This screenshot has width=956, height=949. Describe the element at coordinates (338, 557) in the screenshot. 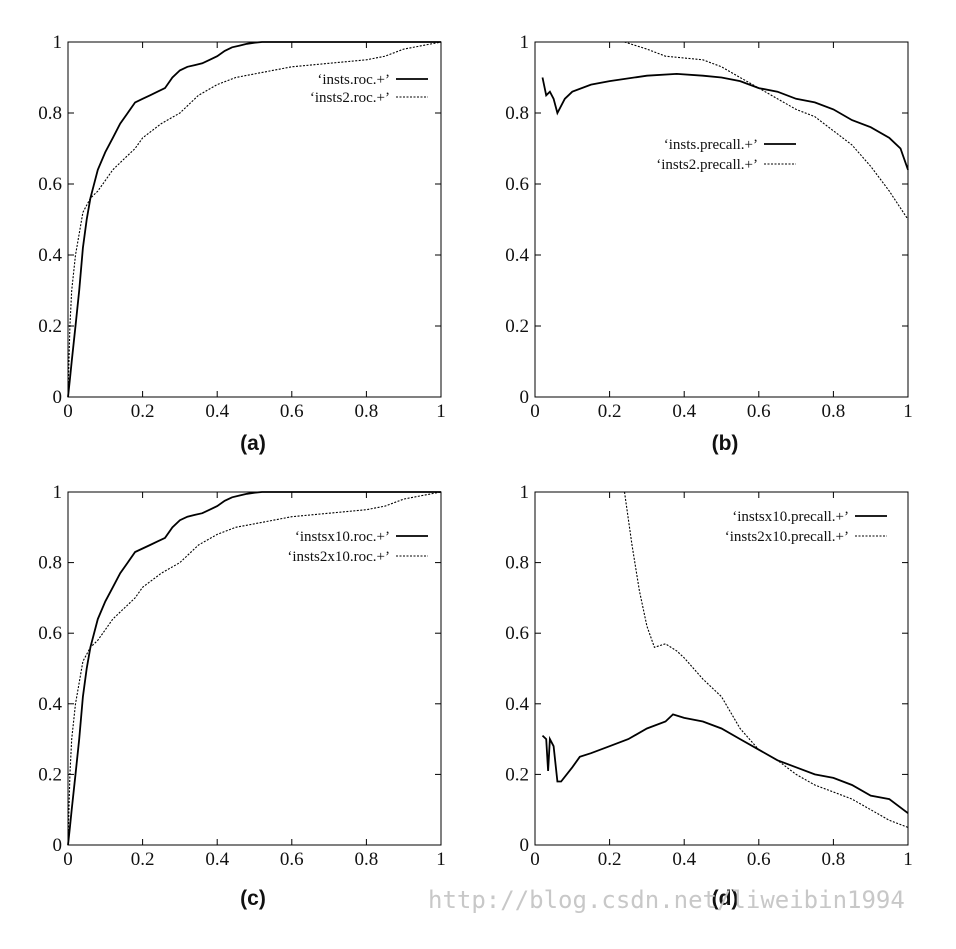

I see `legend-label: ‘insts2x10.roc.+’` at that location.